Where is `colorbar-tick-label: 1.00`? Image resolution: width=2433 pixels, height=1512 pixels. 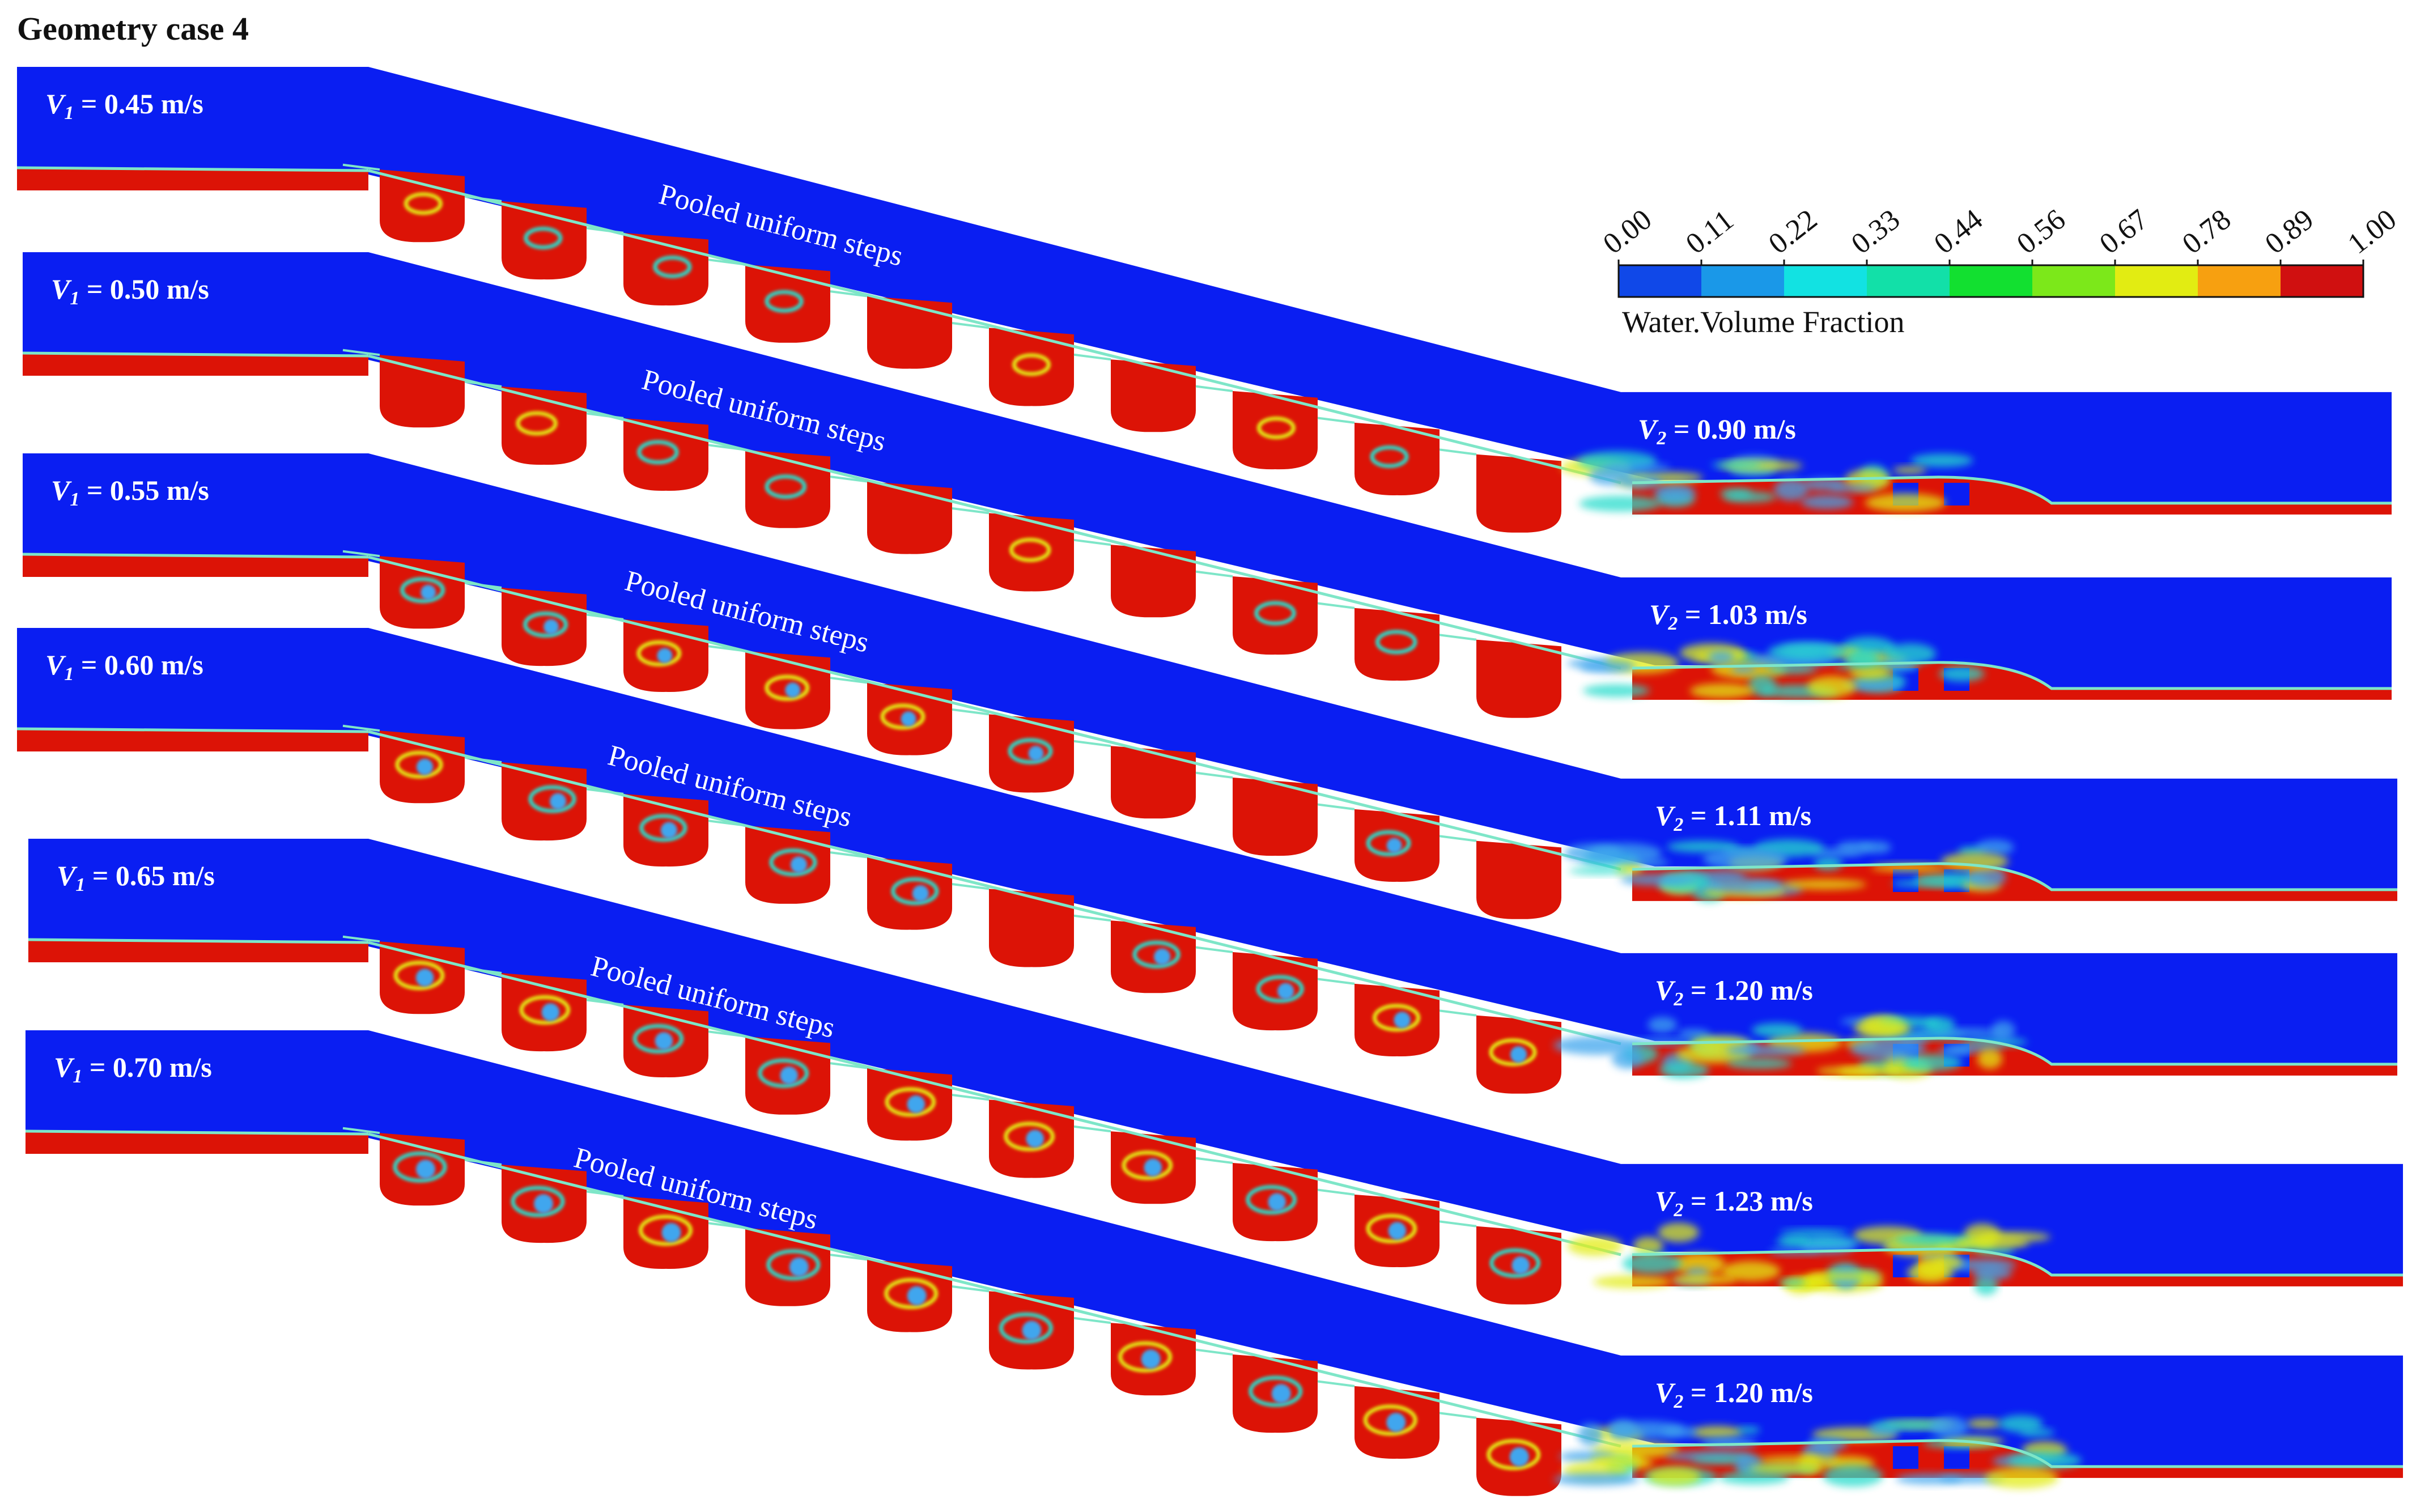
colorbar-tick-label: 1.00 is located at coordinates (2372, 232).